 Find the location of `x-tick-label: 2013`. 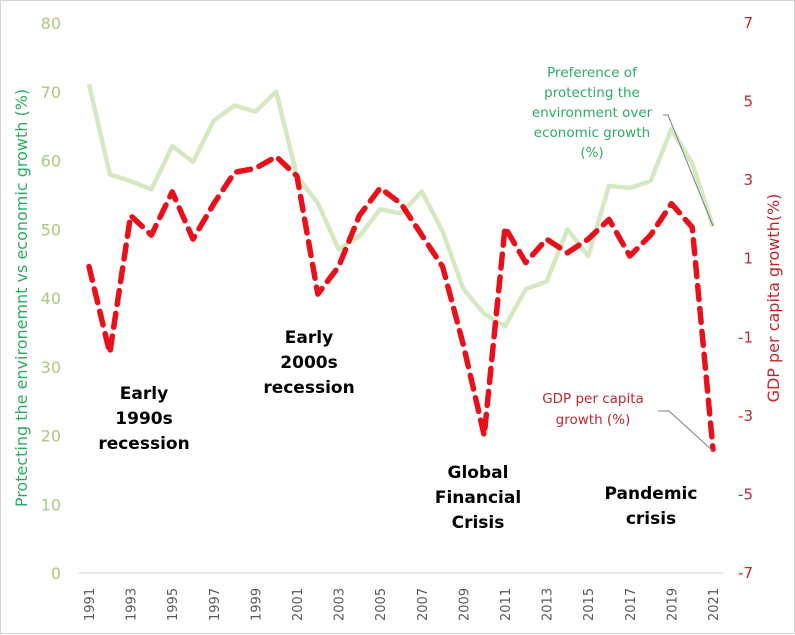

x-tick-label: 2013 is located at coordinates (548, 604).